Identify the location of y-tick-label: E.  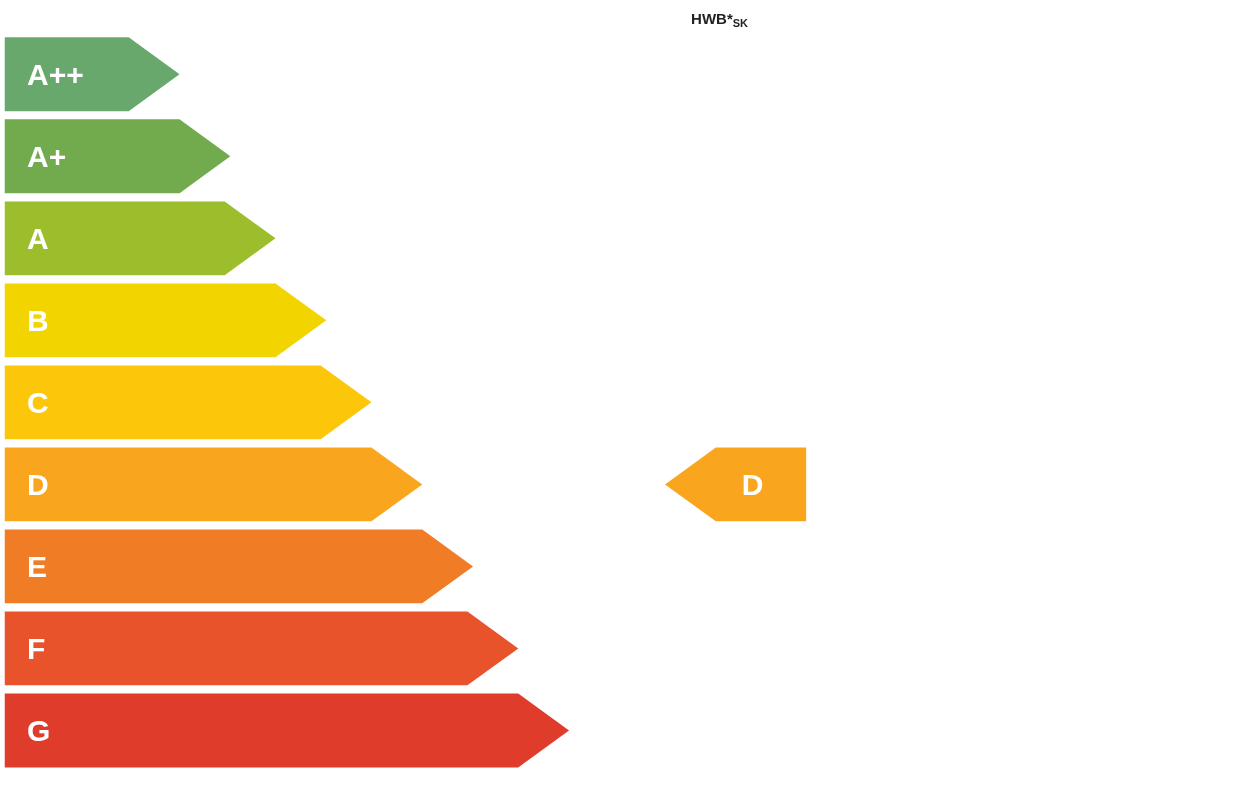
(37, 566).